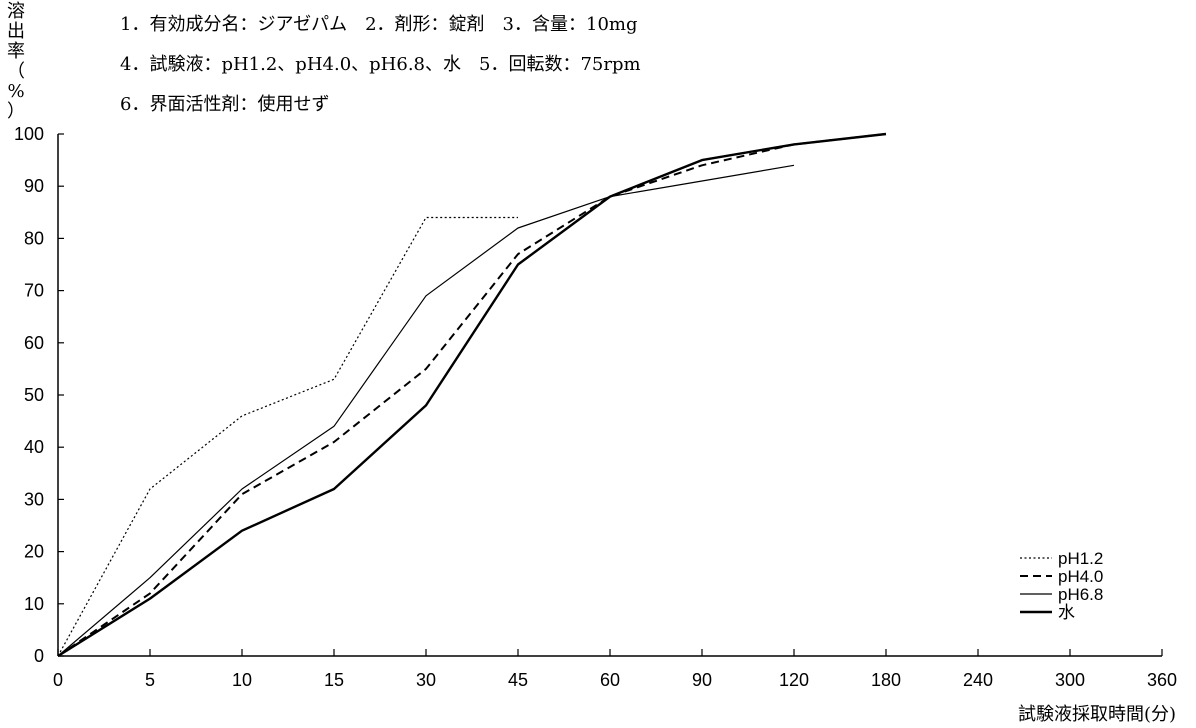  What do you see at coordinates (242, 680) in the screenshot?
I see `x-tick-label: 10` at bounding box center [242, 680].